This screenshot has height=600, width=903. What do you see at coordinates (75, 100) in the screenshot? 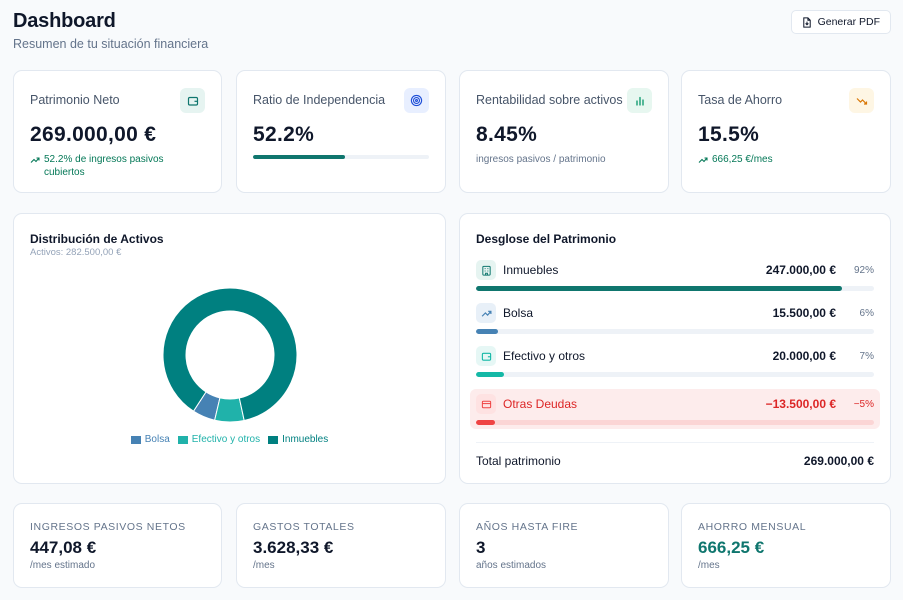
I see `kpi-label: Patrimonio Neto` at bounding box center [75, 100].